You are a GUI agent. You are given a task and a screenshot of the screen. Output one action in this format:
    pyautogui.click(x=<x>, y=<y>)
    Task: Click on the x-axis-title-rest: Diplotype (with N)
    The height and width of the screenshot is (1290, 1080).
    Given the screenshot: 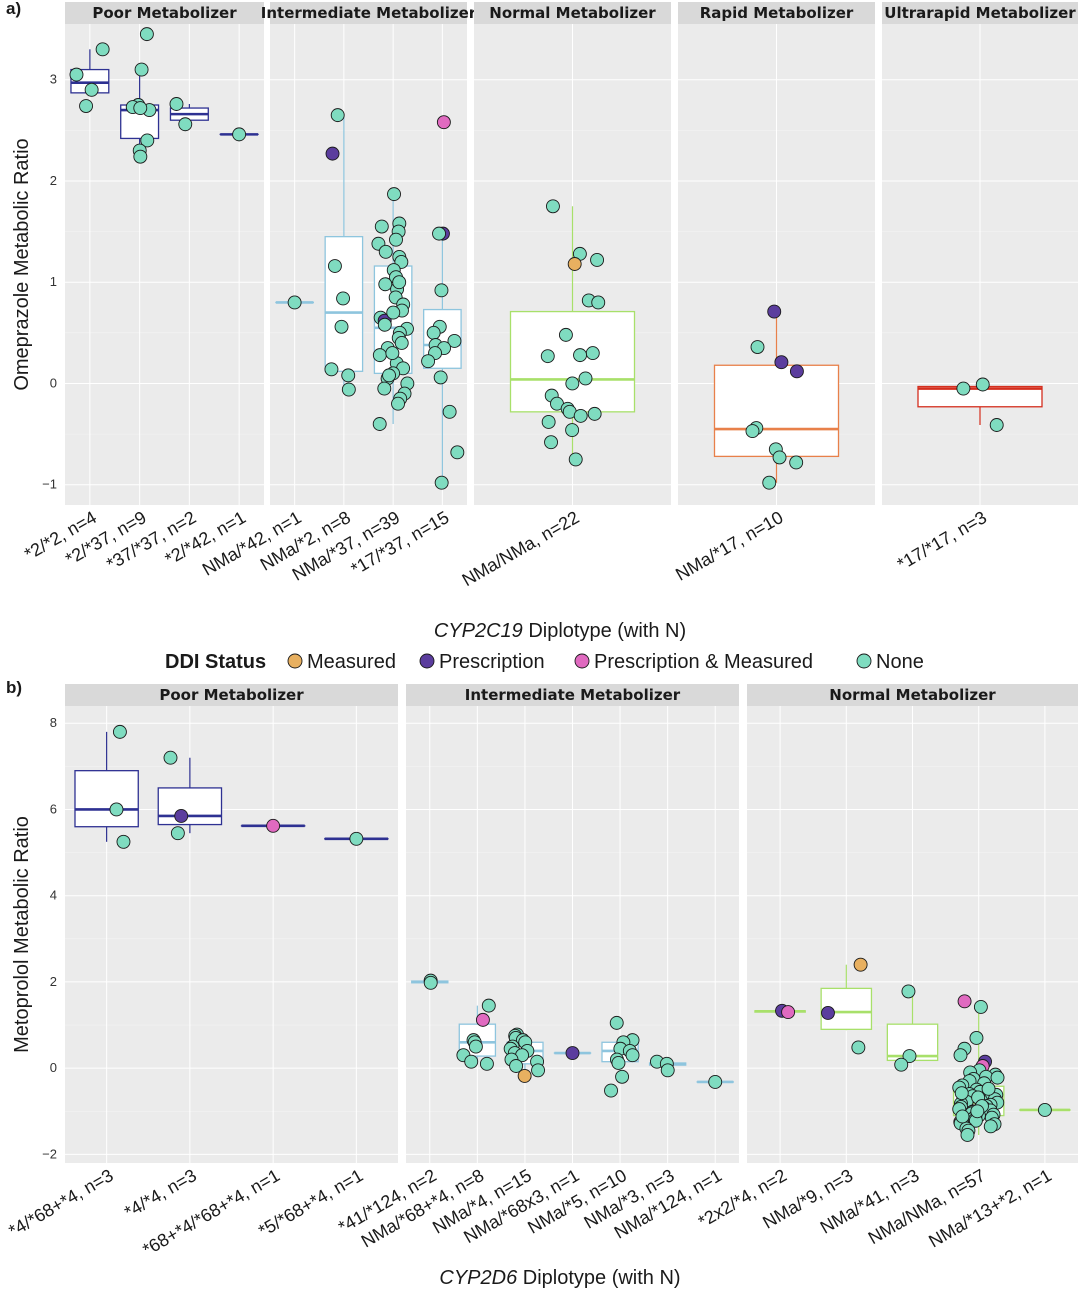 What is the action you would take?
    pyautogui.click(x=598, y=1278)
    